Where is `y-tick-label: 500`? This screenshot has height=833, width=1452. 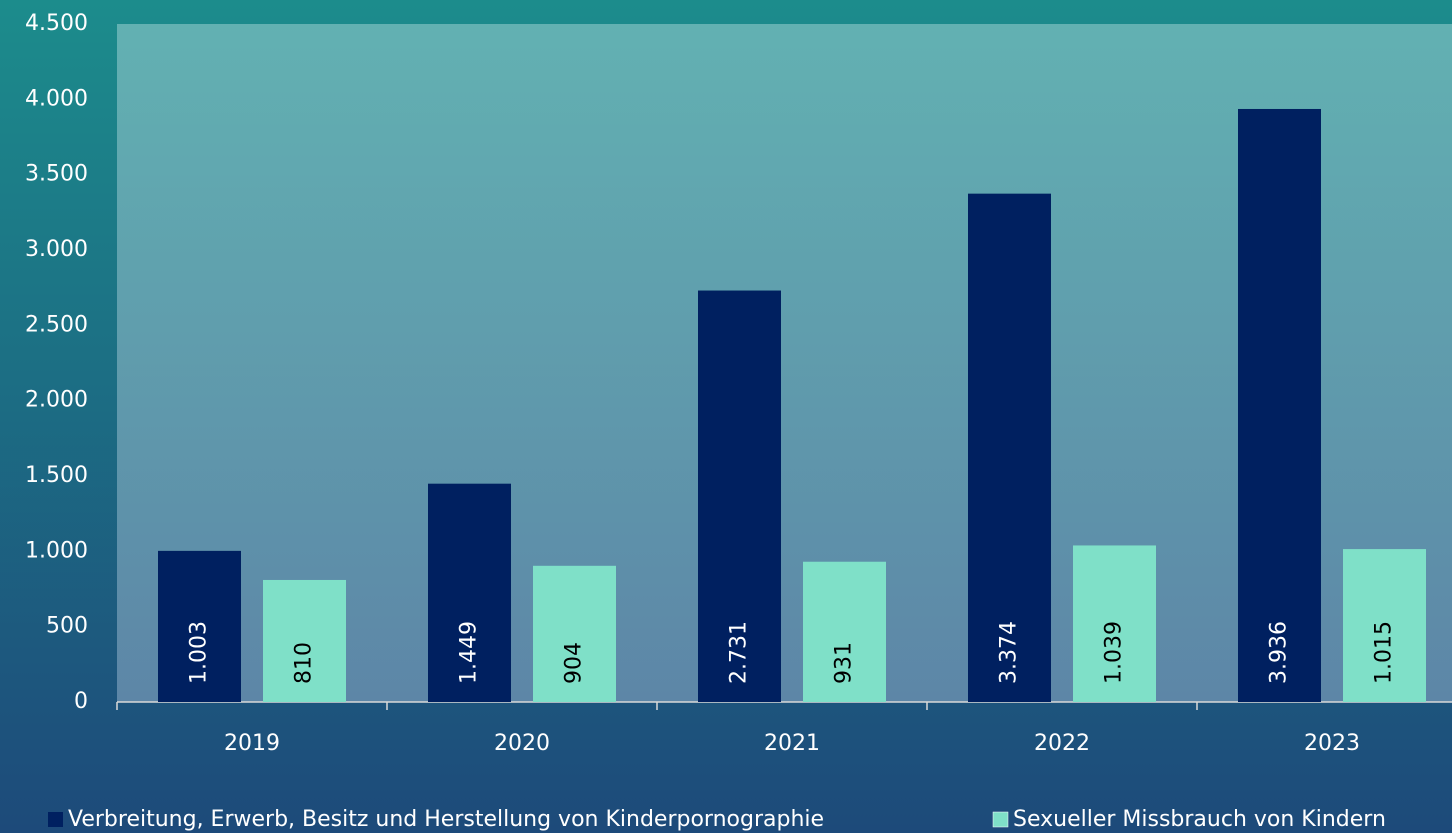
y-tick-label: 500 is located at coordinates (67, 626).